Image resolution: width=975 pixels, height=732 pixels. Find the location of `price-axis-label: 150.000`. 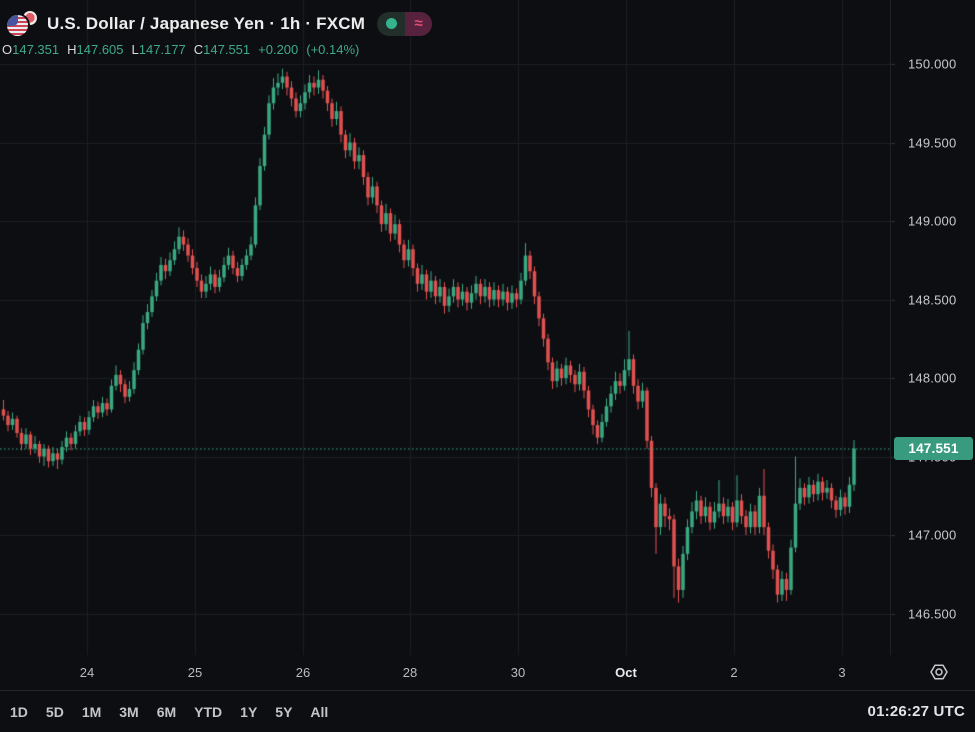

price-axis-label: 150.000 is located at coordinates (932, 64).